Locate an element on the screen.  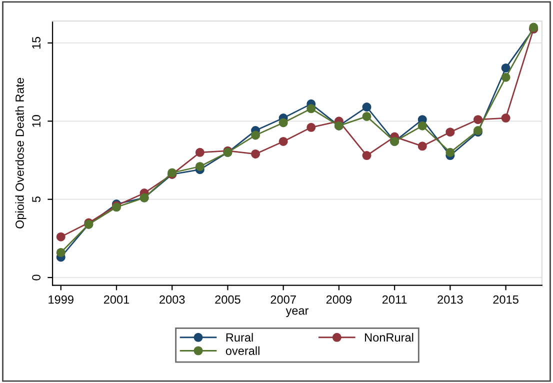
x-tick-label: 2011 is located at coordinates (394, 299).